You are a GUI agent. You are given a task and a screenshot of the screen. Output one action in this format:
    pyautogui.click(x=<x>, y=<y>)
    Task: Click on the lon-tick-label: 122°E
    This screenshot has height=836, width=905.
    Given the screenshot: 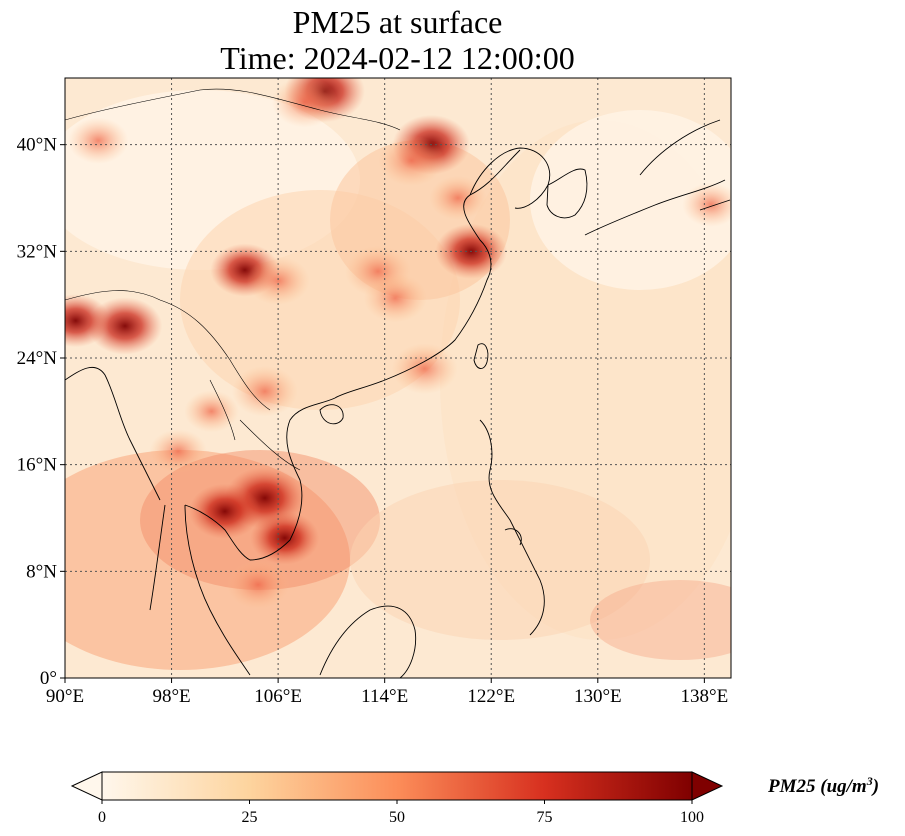 What is the action you would take?
    pyautogui.click(x=491, y=696)
    